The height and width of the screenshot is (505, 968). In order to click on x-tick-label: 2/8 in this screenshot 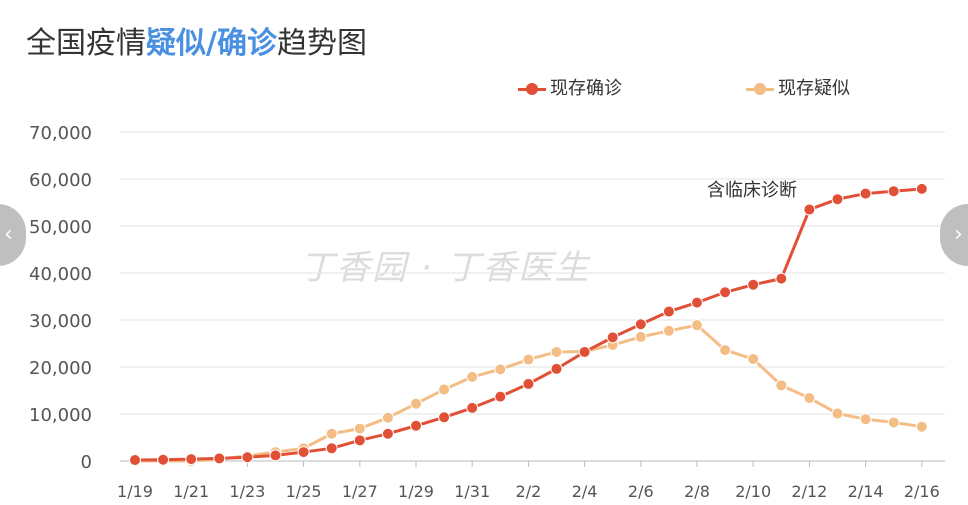, I will do `click(697, 491)`.